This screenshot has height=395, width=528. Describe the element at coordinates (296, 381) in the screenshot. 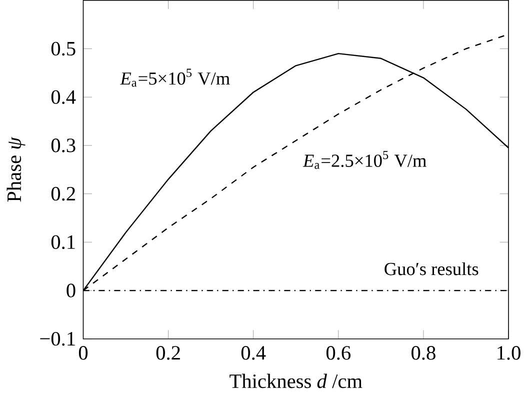

I see `x-axis-title: Thickness d /cm` at that location.